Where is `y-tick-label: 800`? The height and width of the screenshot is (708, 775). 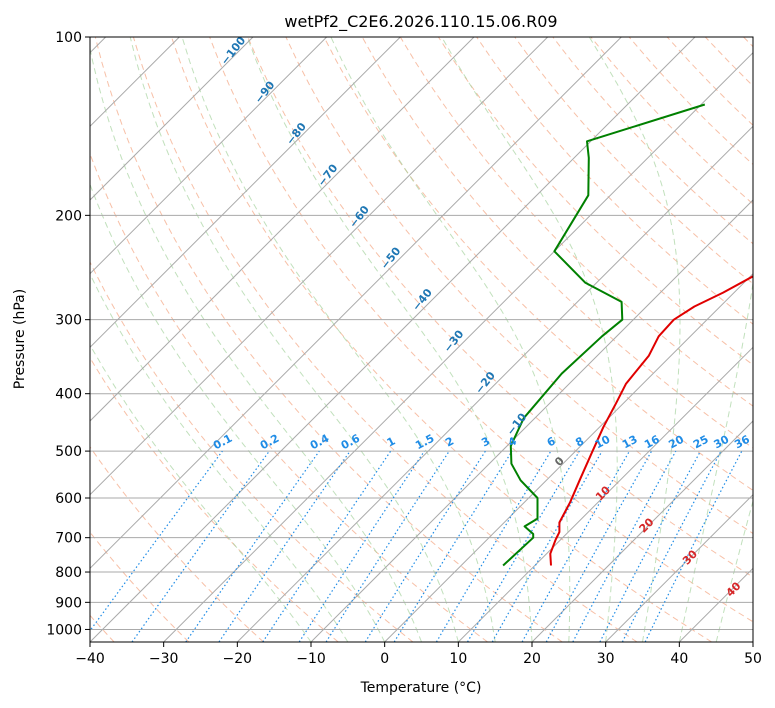
y-tick-label: 800 is located at coordinates (68, 573).